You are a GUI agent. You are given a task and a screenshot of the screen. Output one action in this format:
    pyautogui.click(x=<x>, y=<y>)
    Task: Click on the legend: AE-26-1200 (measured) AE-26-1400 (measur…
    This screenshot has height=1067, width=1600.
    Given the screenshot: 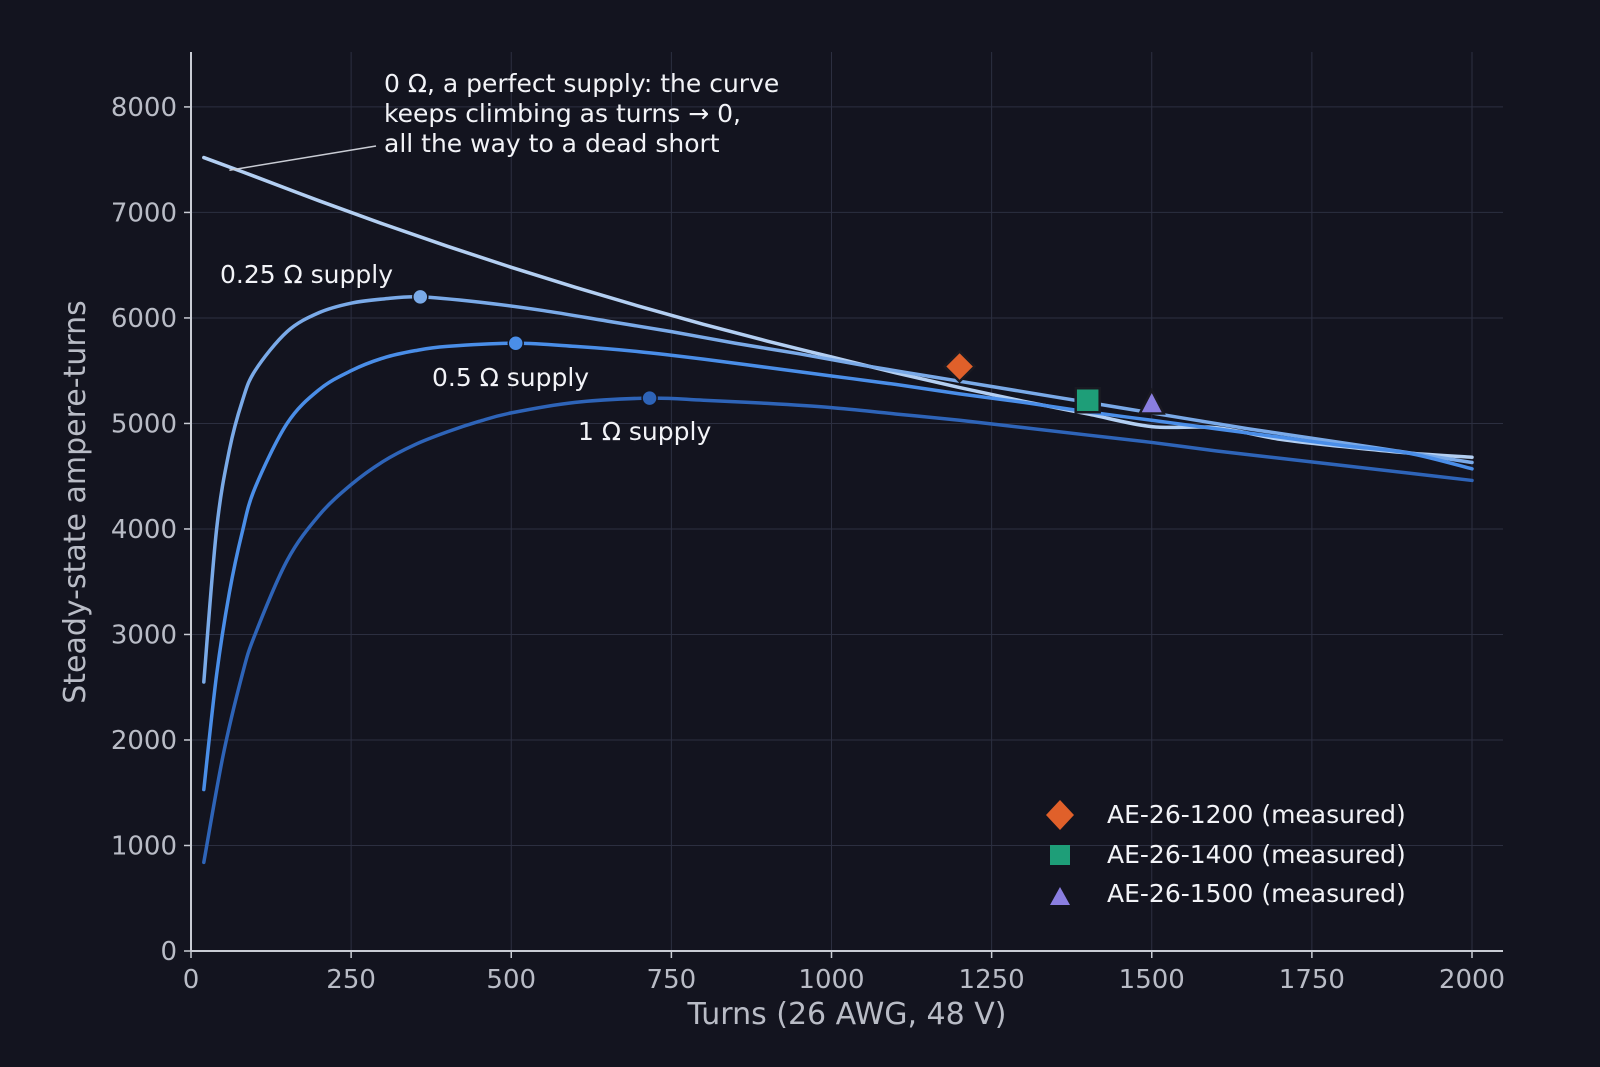 What is the action you would take?
    pyautogui.click(x=1226, y=854)
    